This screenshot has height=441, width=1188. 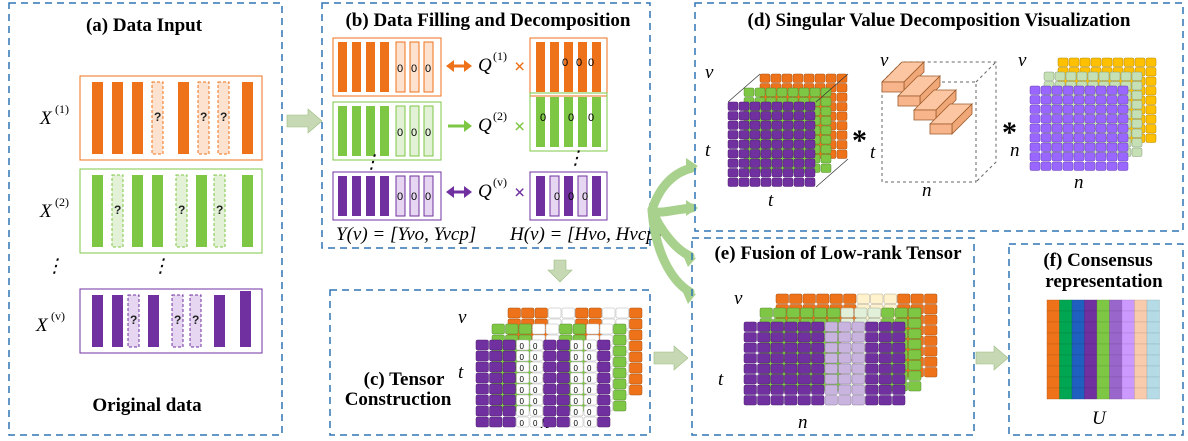 I want to click on panel-f: (f) Consensus representation U, so click(x=1096, y=339).